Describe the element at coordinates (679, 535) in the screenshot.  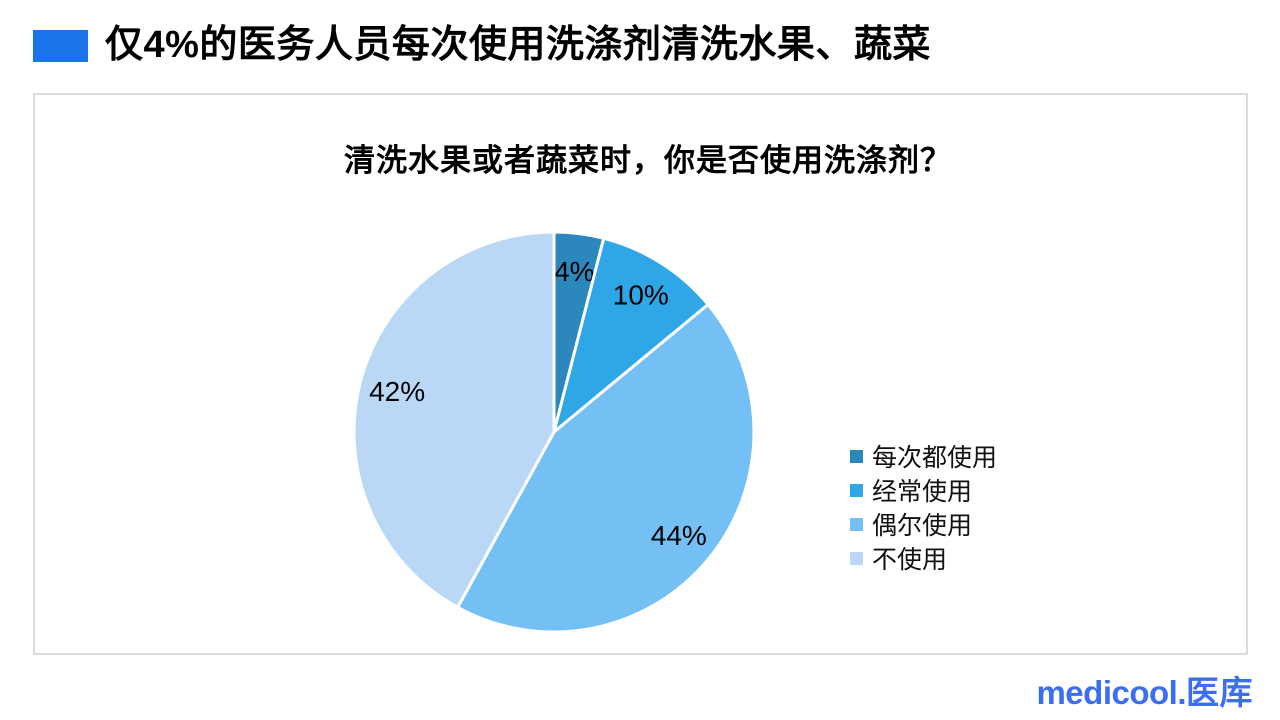
I see `pie-slice-label: 44%` at that location.